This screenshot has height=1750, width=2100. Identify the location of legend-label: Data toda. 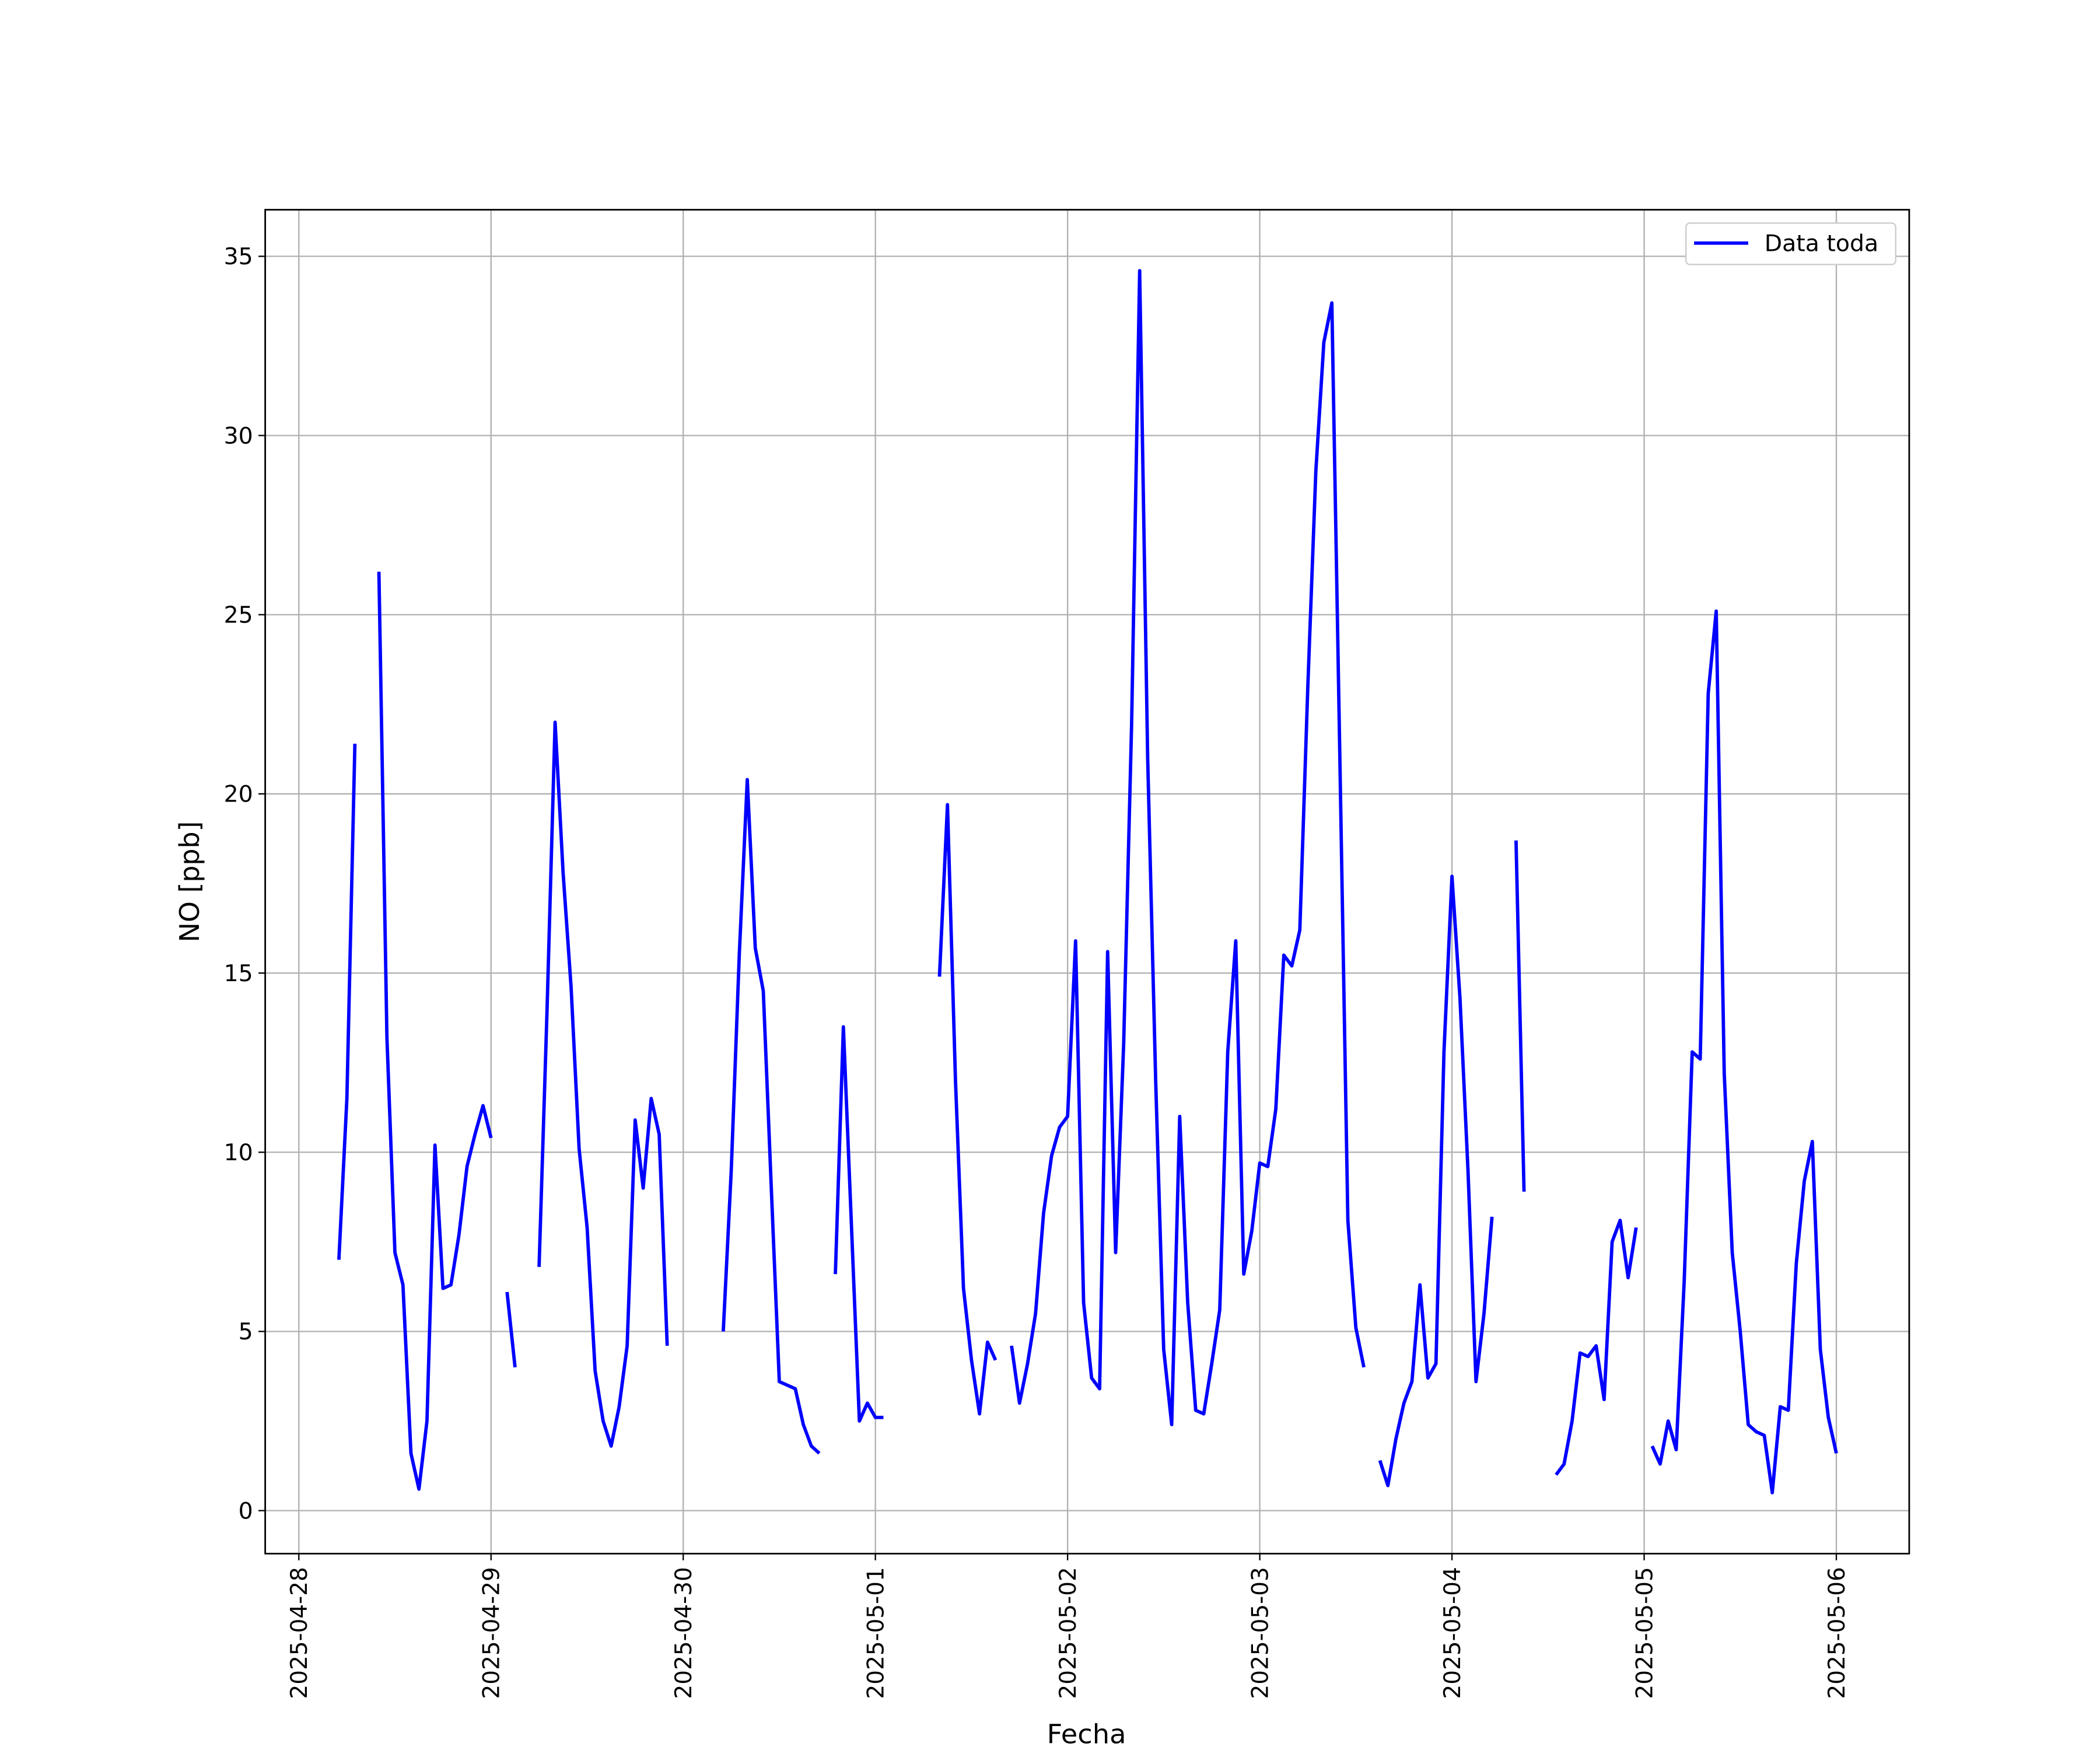
(1821, 244).